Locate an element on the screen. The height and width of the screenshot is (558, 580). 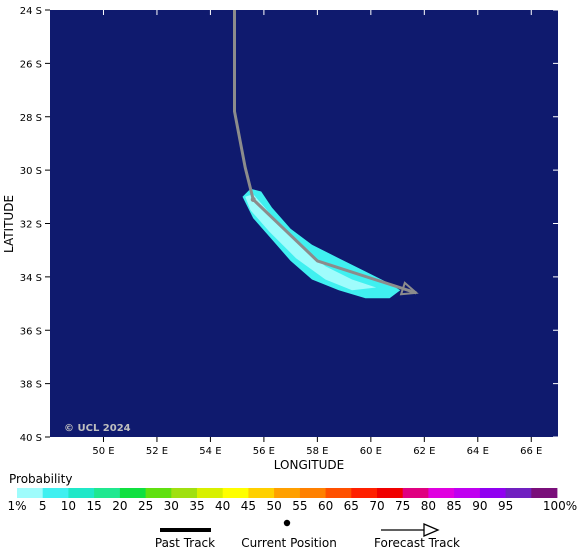
legend-value-label: 70 is located at coordinates (376, 506).